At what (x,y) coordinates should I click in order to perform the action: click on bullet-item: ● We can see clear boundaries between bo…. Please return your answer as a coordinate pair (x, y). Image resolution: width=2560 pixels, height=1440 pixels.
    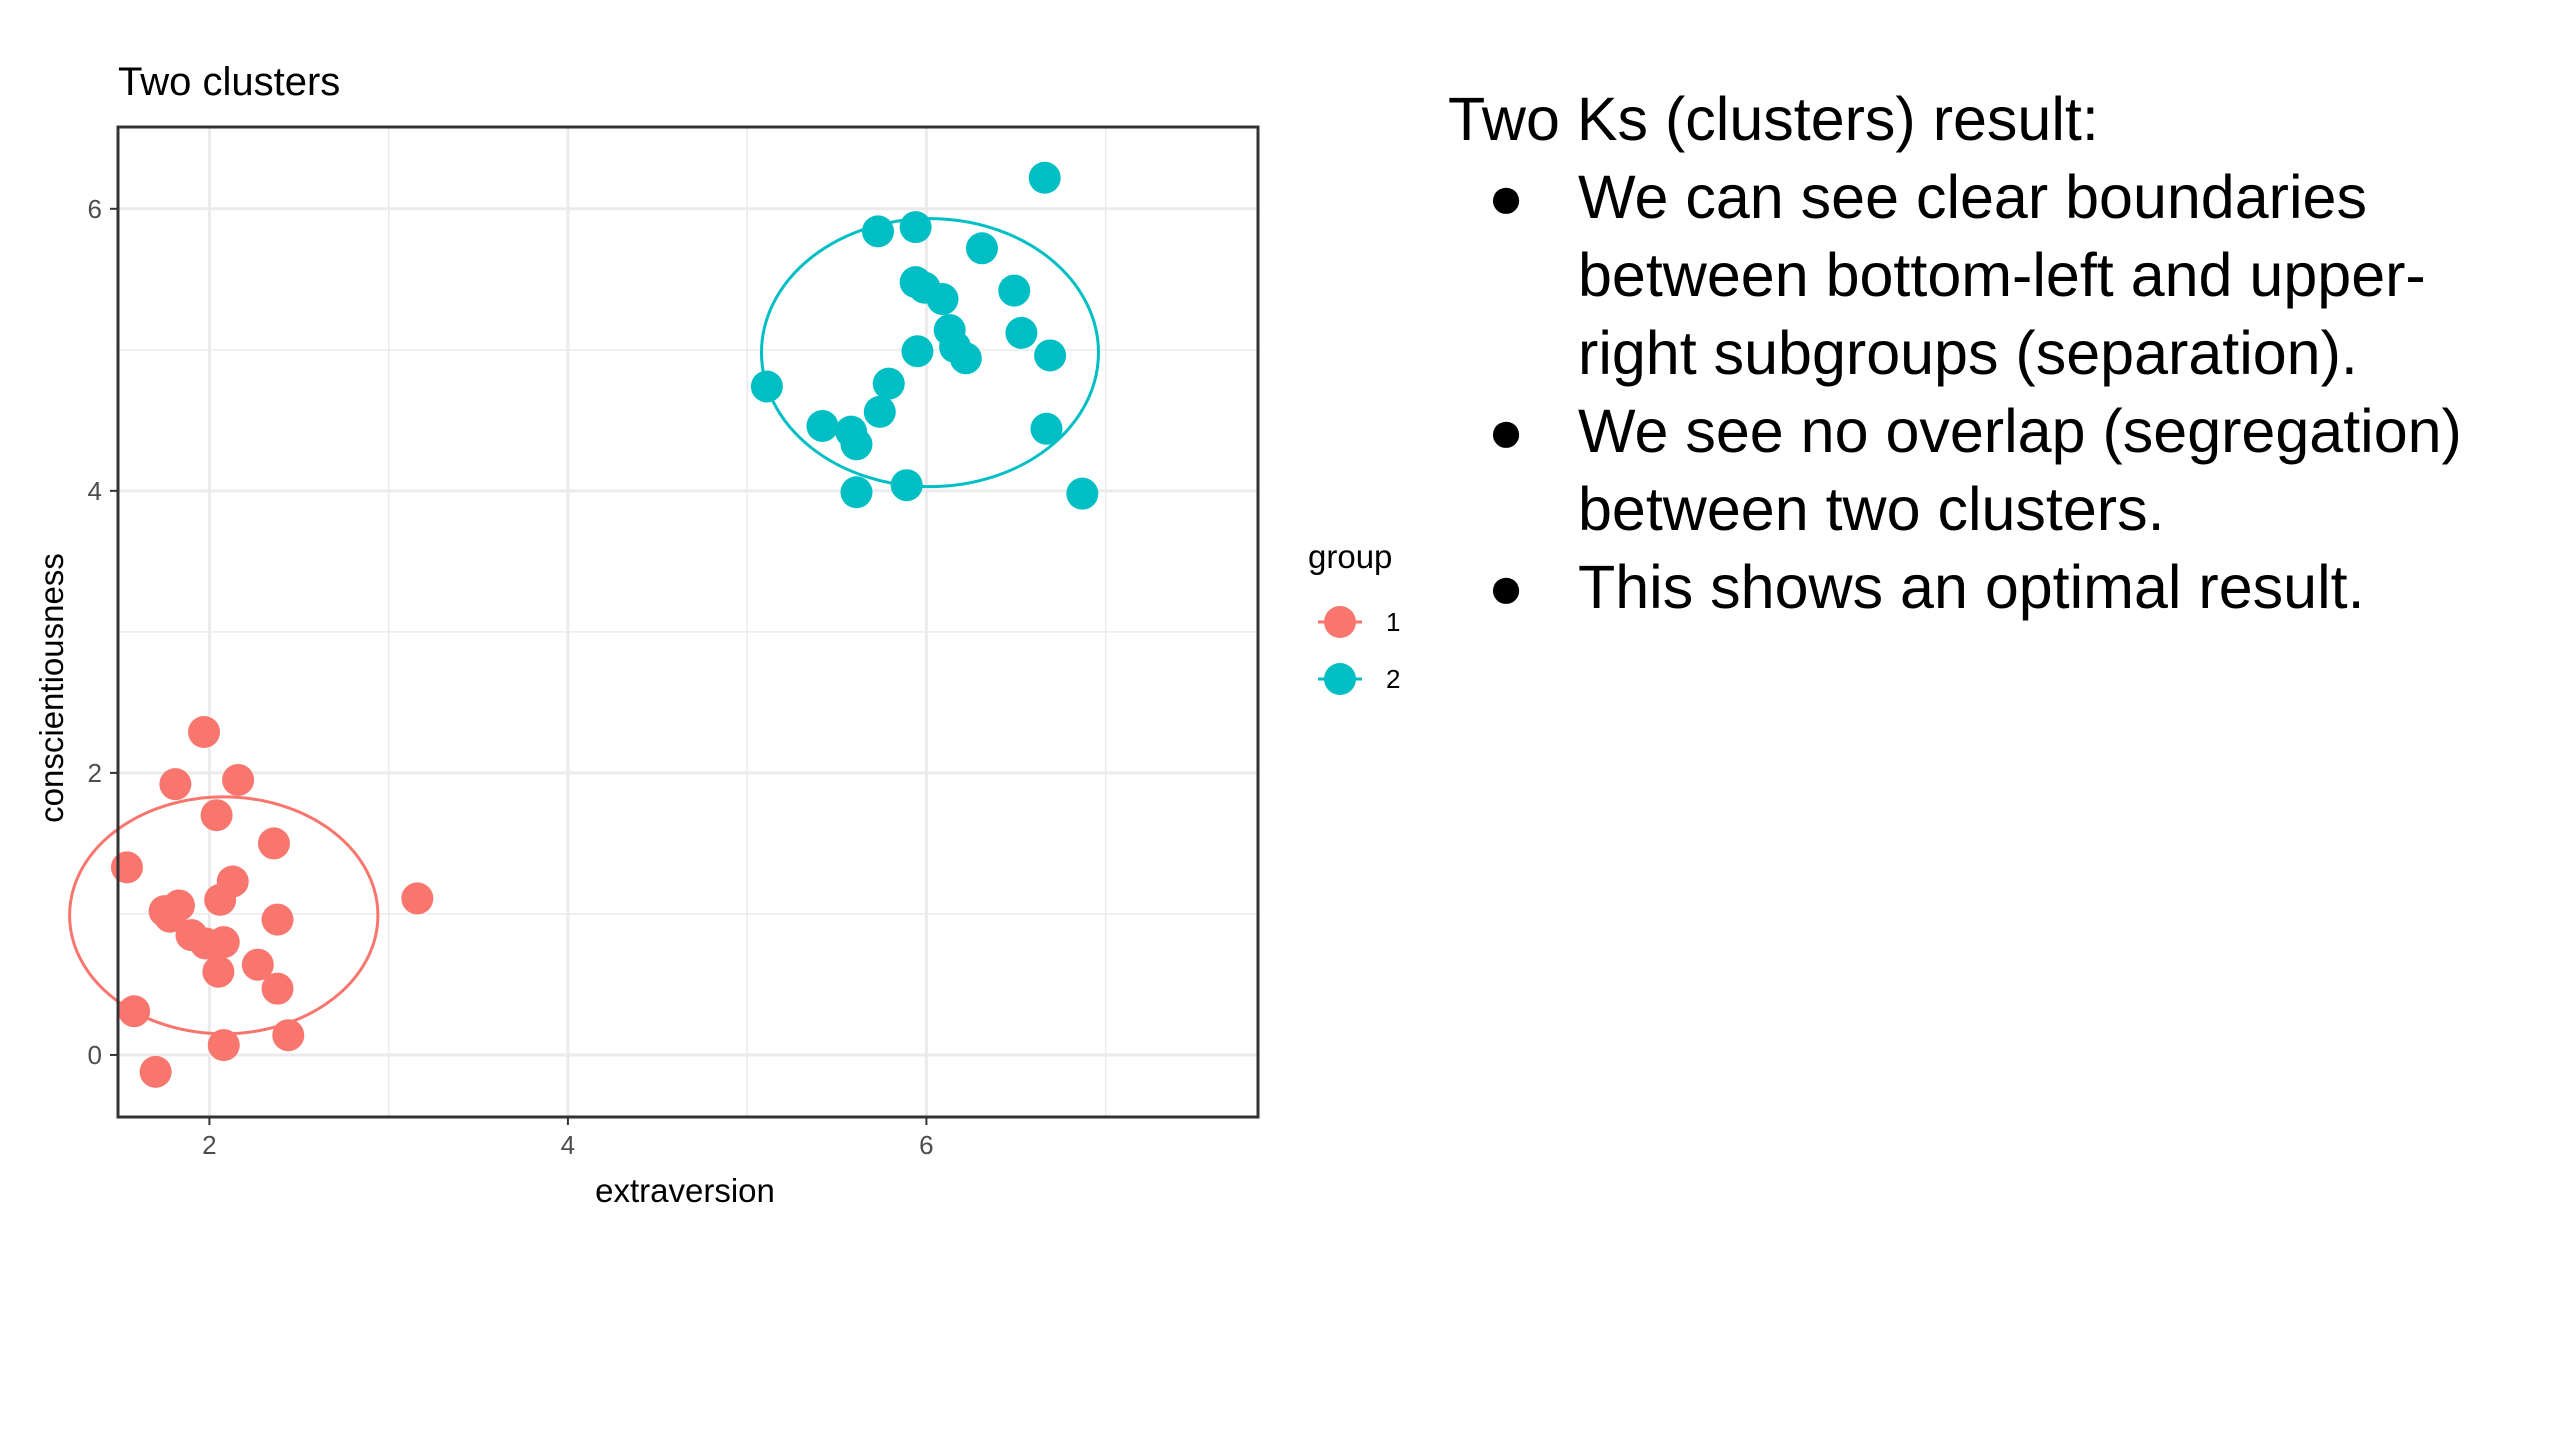
    Looking at the image, I should click on (1993, 275).